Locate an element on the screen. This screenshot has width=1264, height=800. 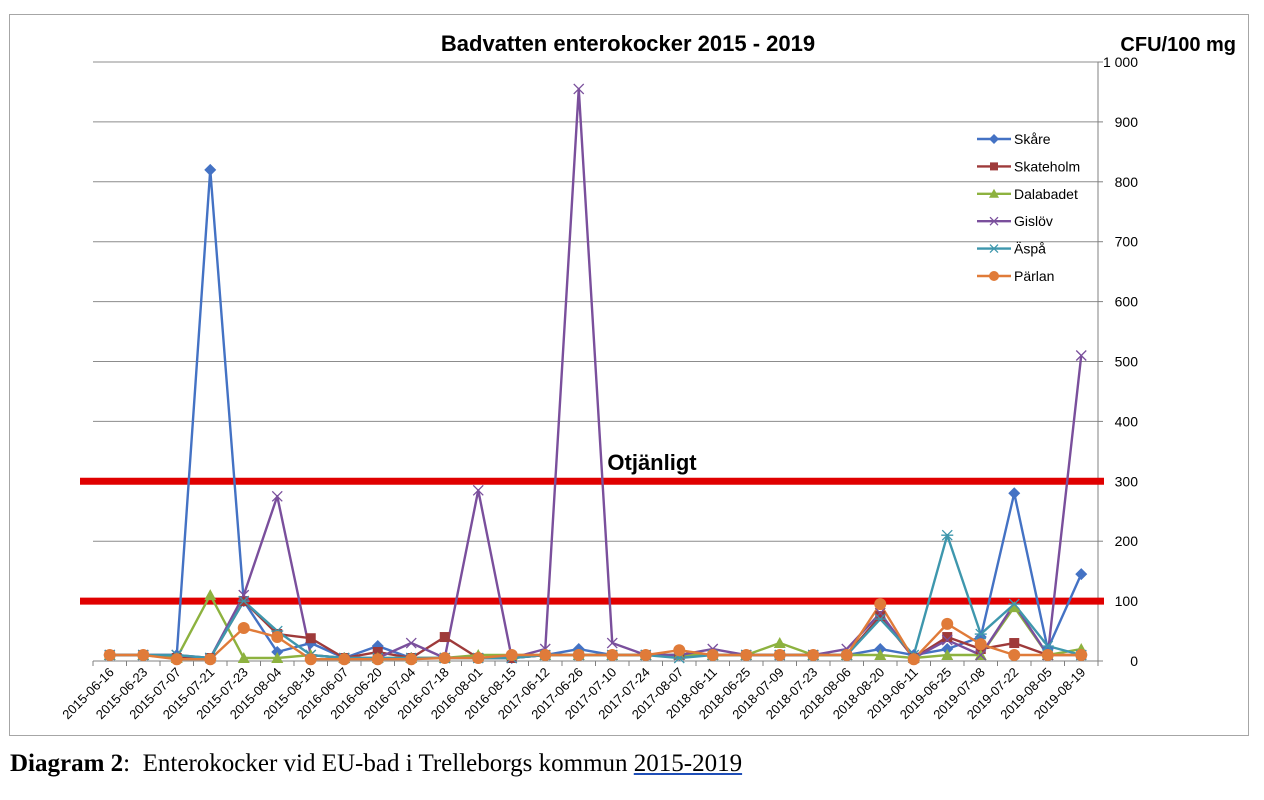
y-tick-label: 200 is located at coordinates (1127, 541).